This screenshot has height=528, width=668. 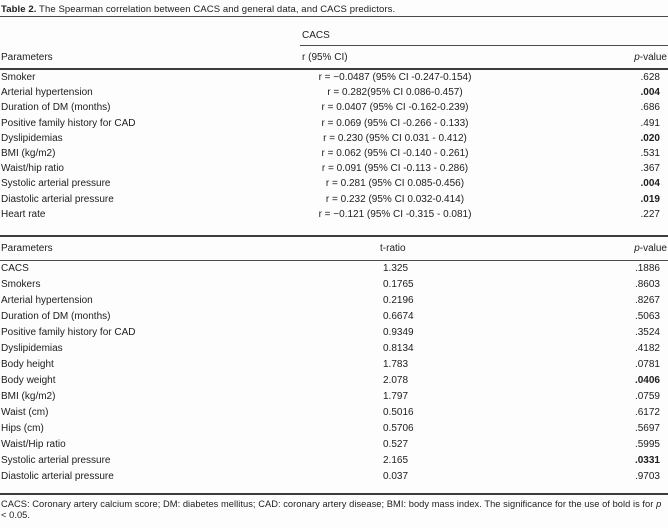 What do you see at coordinates (334, 413) in the screenshot?
I see `table-row: Waist (cm) 0.5016 .6172` at bounding box center [334, 413].